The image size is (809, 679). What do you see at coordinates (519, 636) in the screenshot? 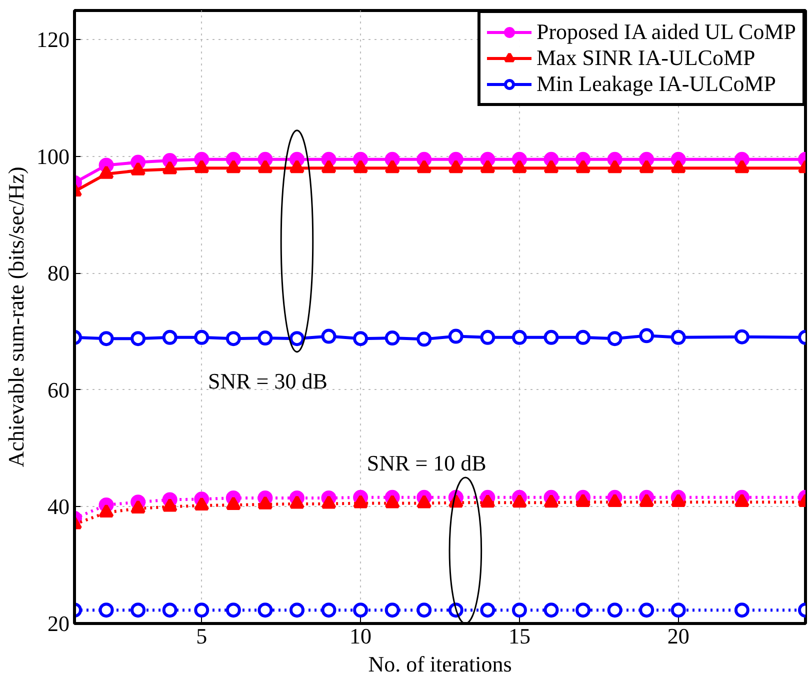
I see `x-tick-label: 15` at bounding box center [519, 636].